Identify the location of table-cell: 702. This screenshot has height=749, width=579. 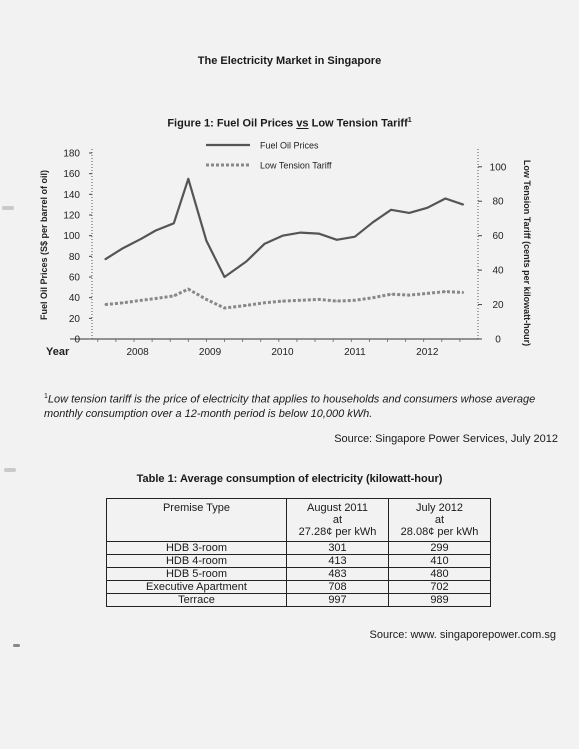
(439, 587).